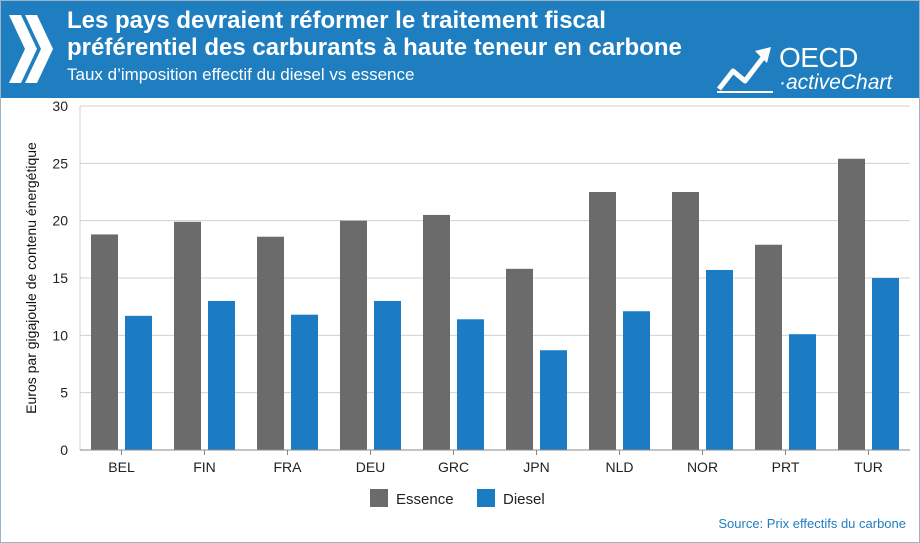 The height and width of the screenshot is (543, 920). I want to click on bar-essence-prt, so click(768, 347).